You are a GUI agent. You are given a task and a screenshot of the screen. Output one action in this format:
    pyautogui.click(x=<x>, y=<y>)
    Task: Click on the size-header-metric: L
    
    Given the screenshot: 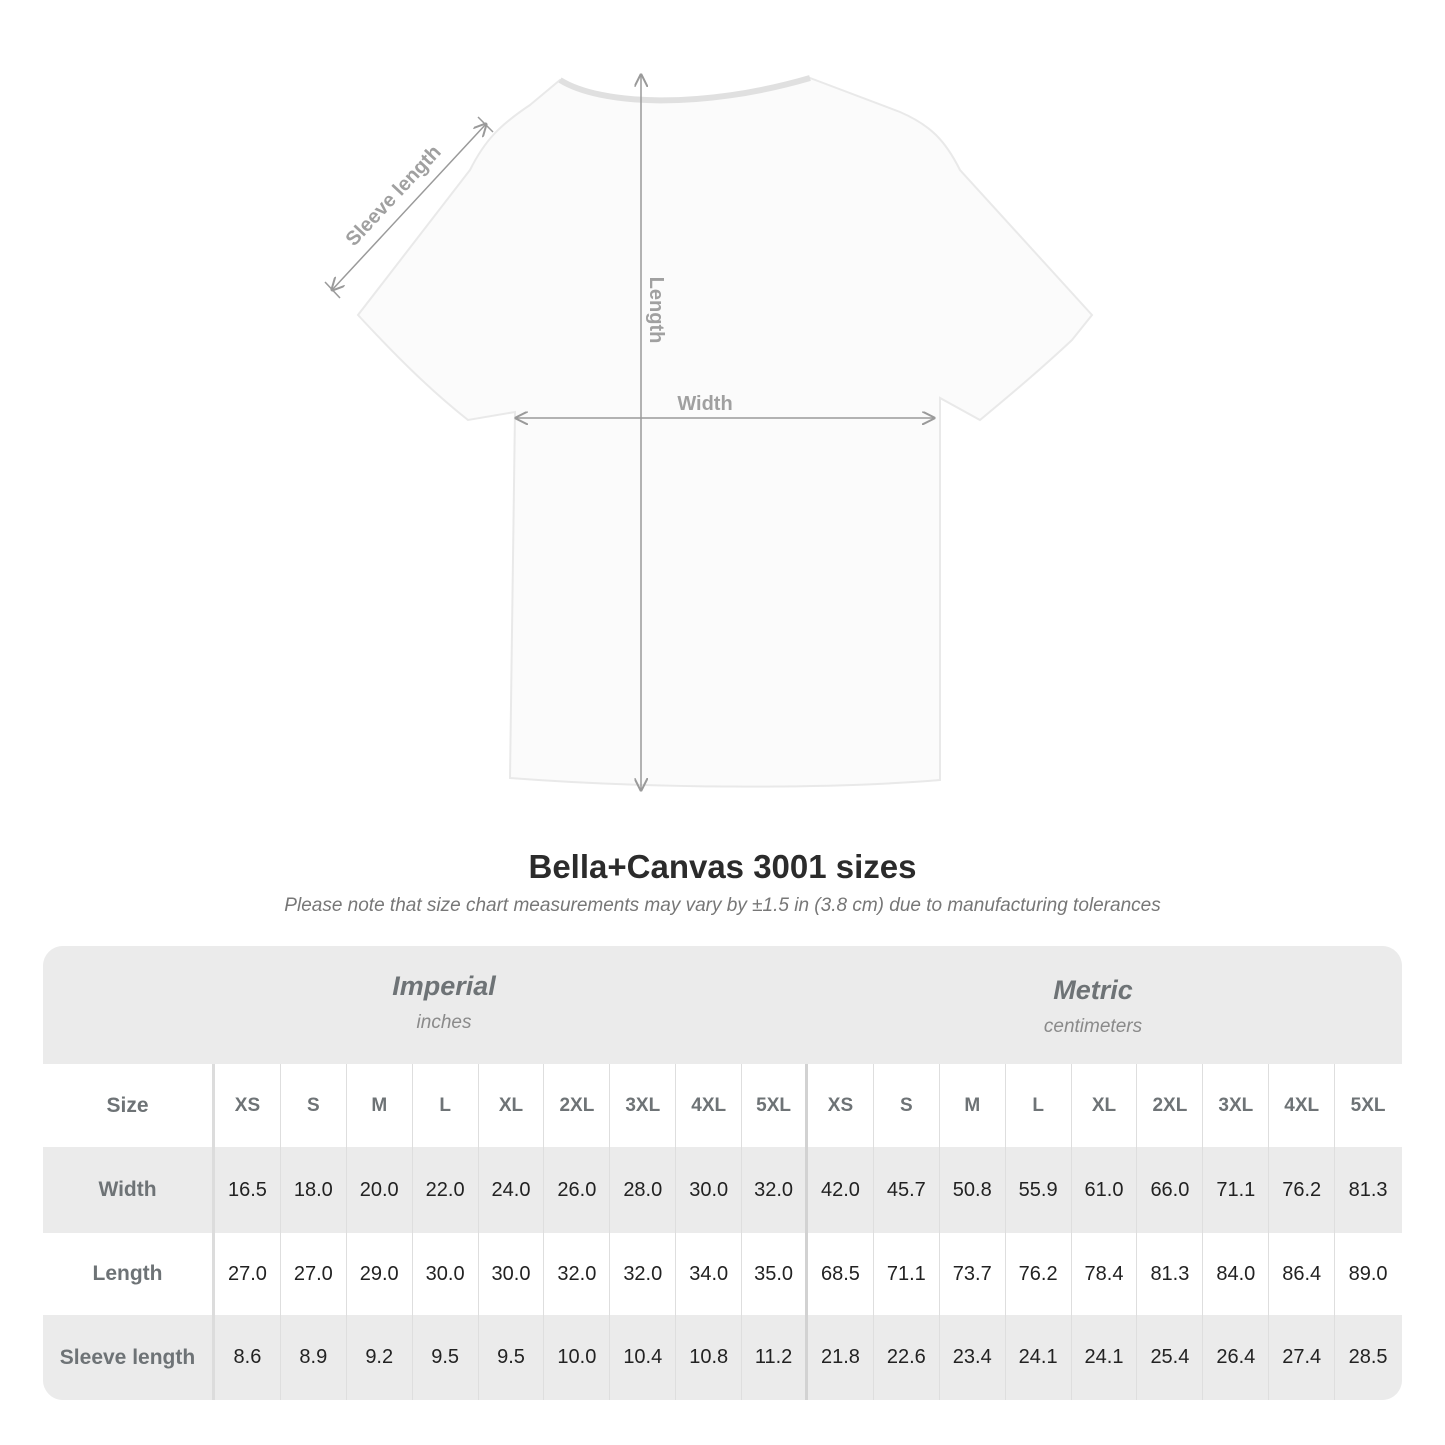 What is the action you would take?
    pyautogui.click(x=1039, y=1105)
    